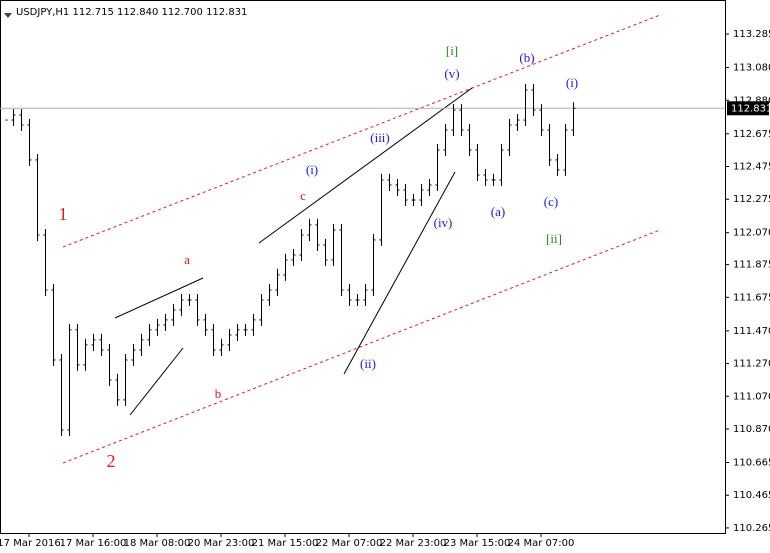 The height and width of the screenshot is (553, 770). Describe the element at coordinates (498, 211) in the screenshot. I see `wave-label: (a)` at that location.